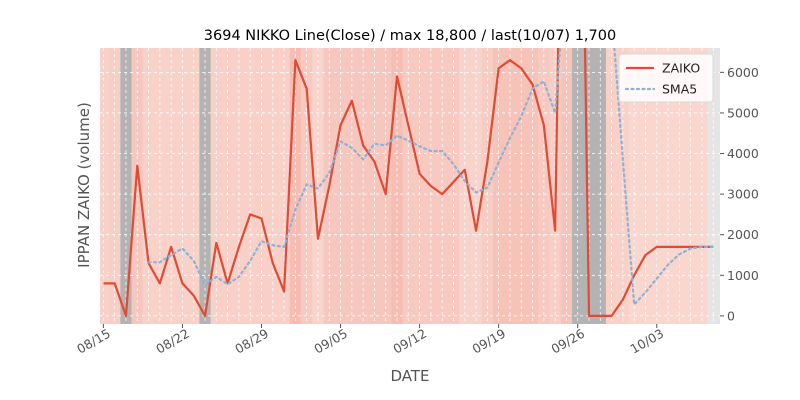  Describe the element at coordinates (251, 341) in the screenshot. I see `x-tick-label: 08/29` at that location.